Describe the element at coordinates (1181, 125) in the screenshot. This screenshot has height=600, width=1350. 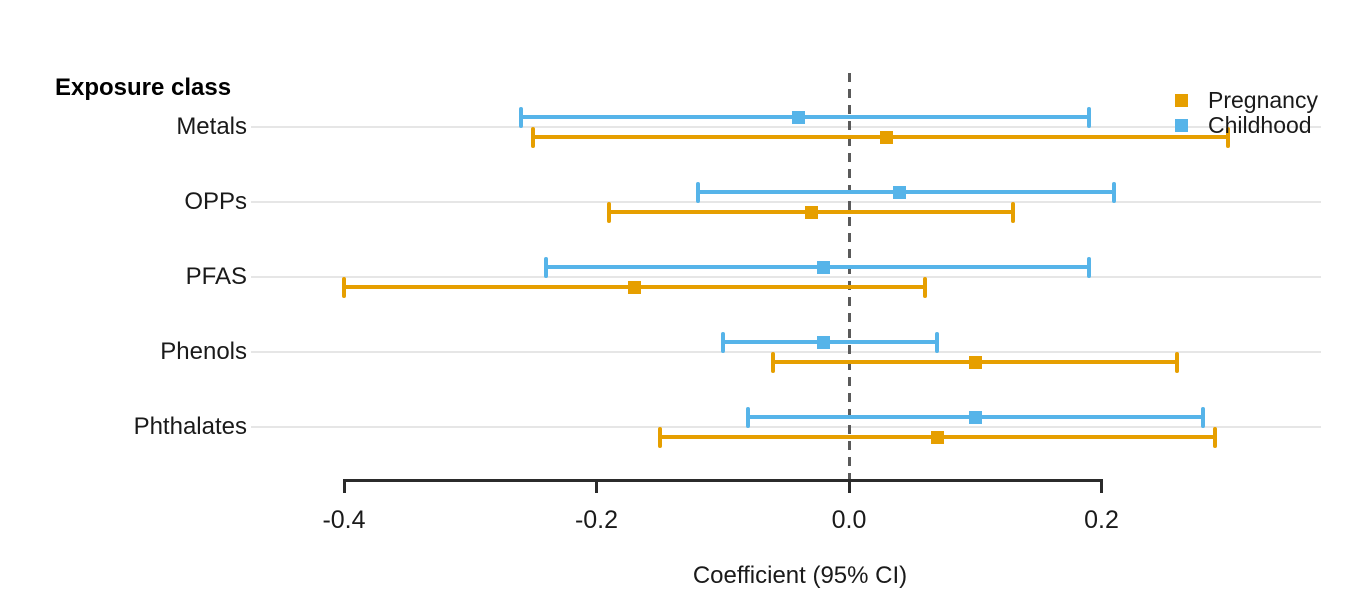
I see `childhood-swatch-icon` at that location.